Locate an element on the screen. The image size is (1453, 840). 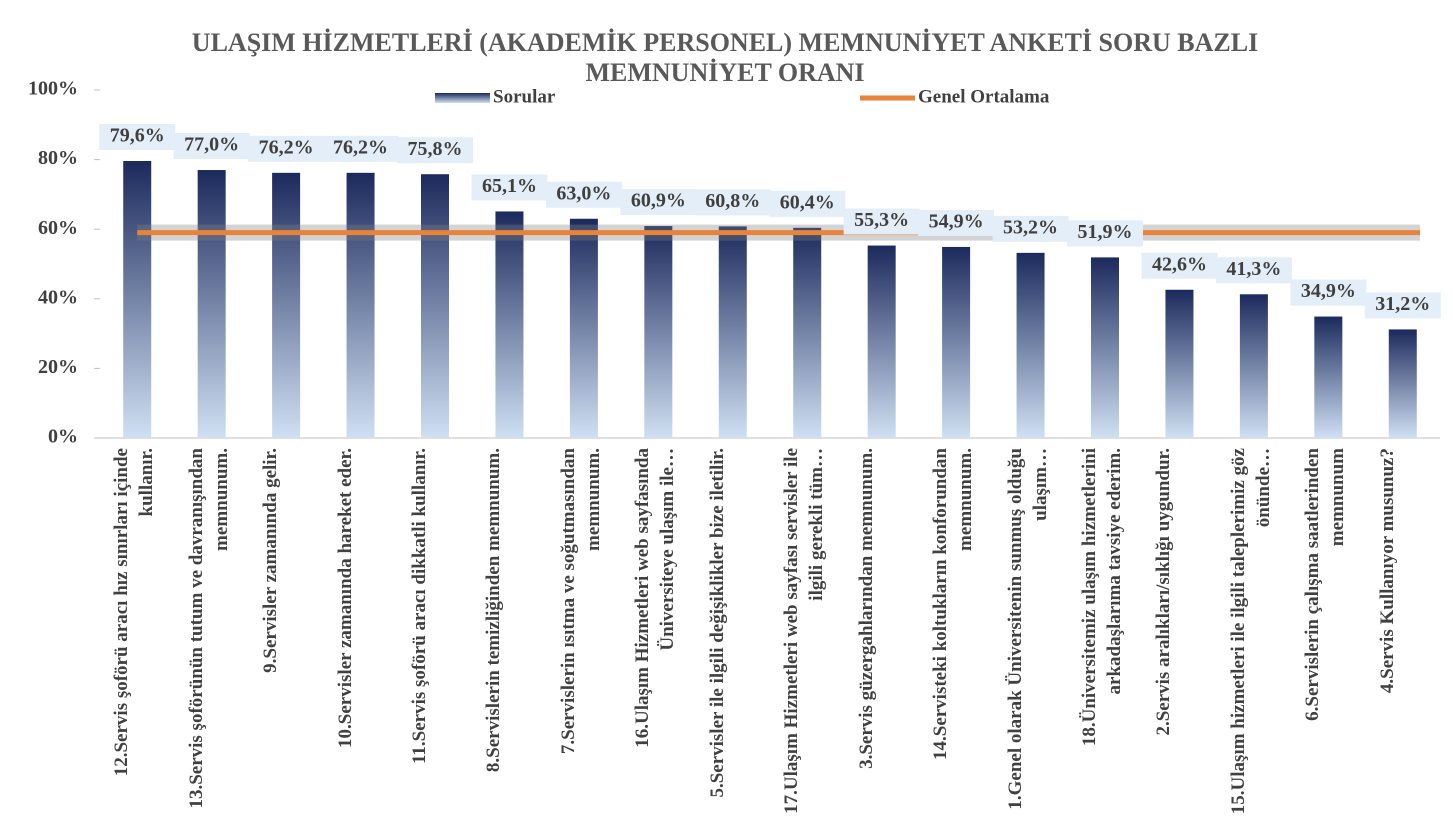
data-label: 60,9% is located at coordinates (658, 201).